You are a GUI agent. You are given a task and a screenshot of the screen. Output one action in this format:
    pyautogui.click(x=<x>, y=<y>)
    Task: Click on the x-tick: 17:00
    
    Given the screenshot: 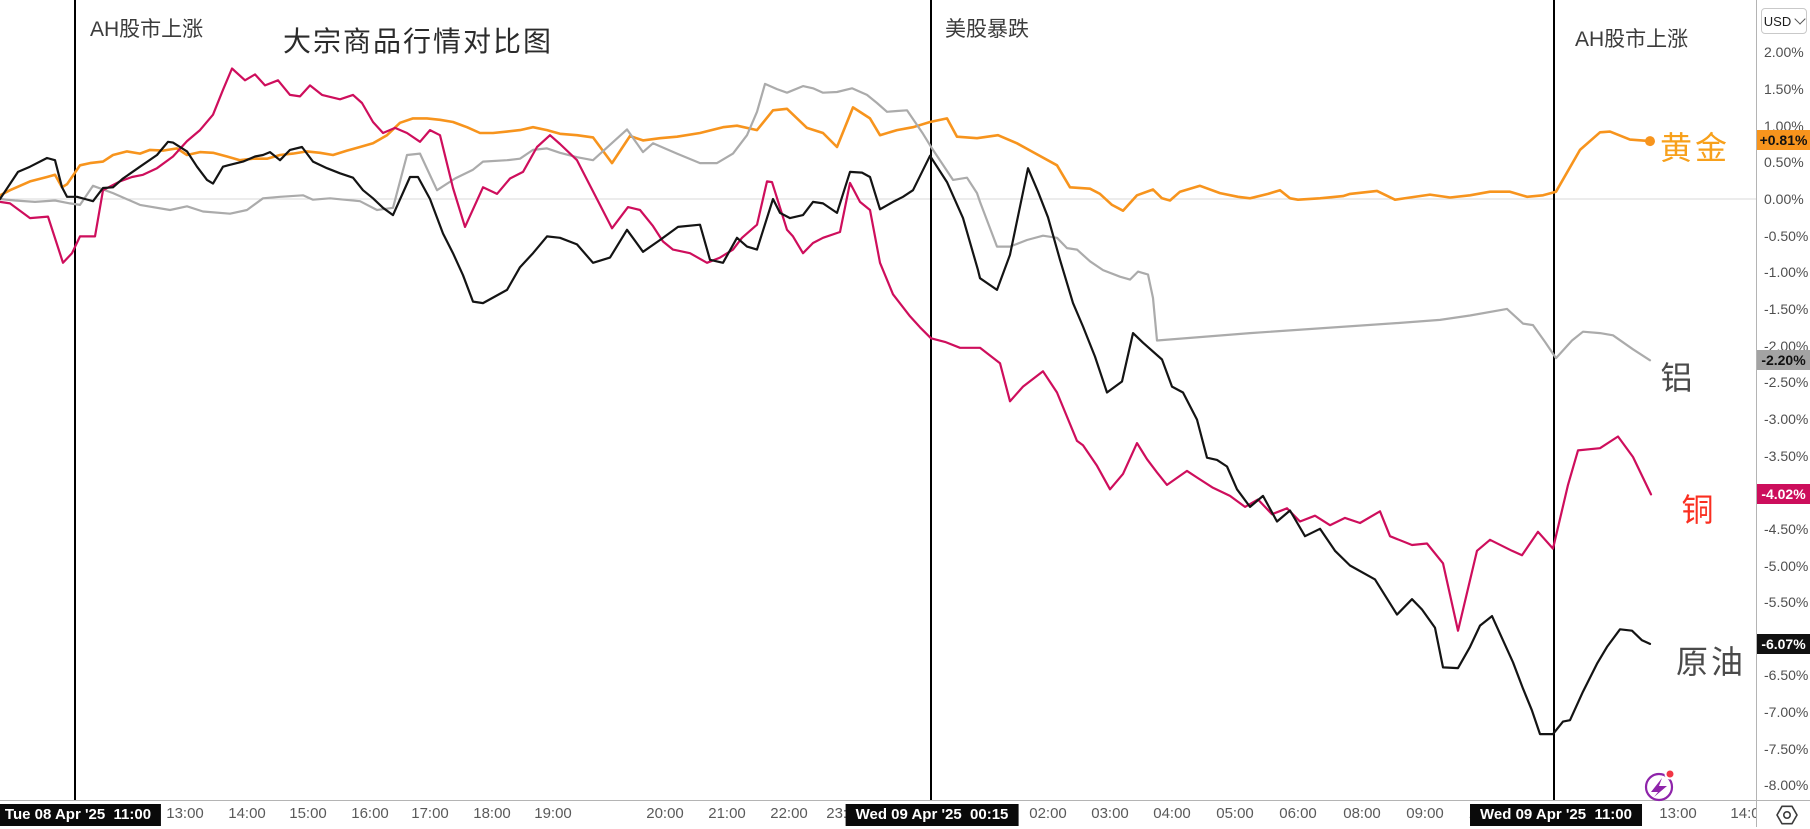 What is the action you would take?
    pyautogui.click(x=430, y=813)
    